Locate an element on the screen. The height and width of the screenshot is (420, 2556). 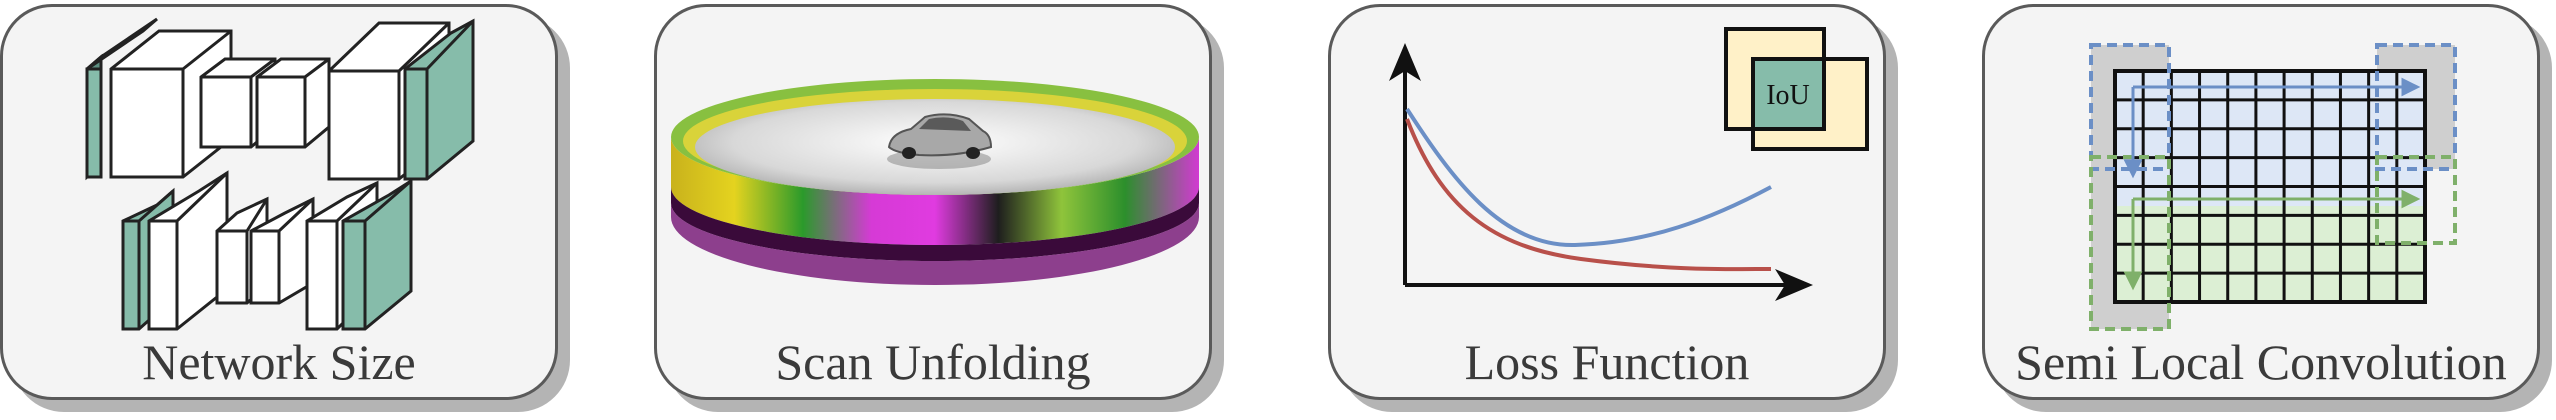
convolution-grid is located at coordinates (2270, 186).